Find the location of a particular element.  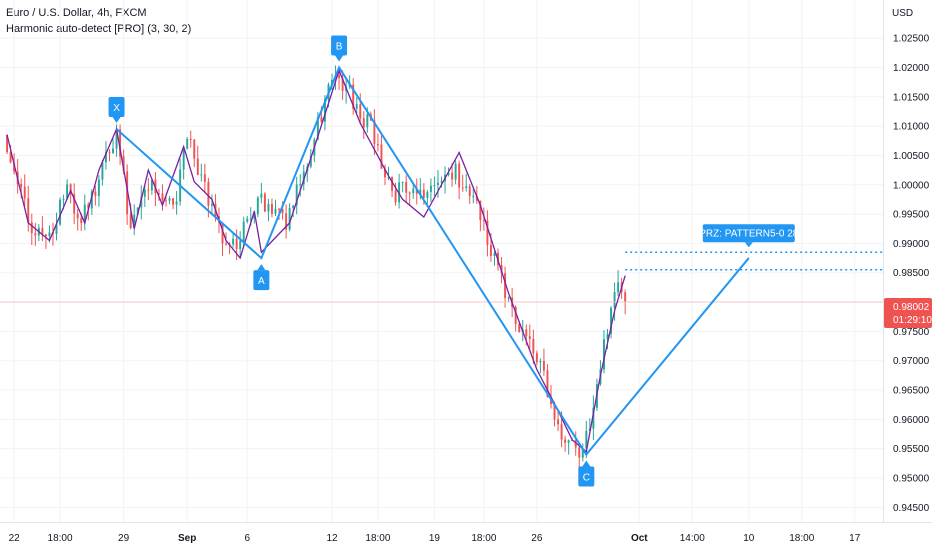

price-tick-label: 0.99500 is located at coordinates (911, 215).